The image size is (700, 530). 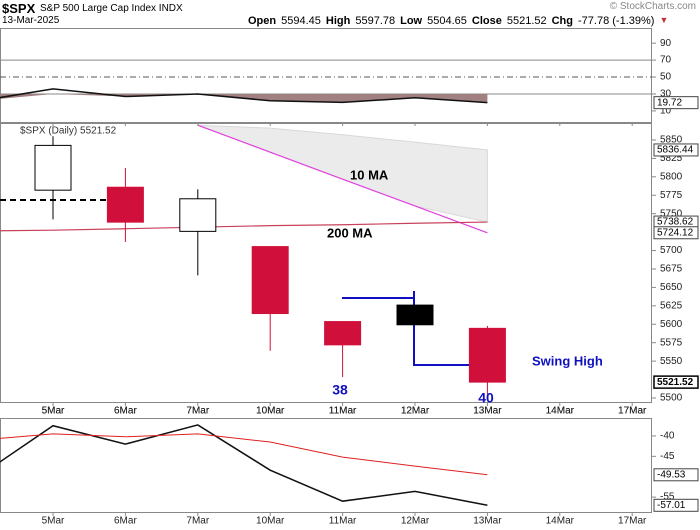 I want to click on annotation: 40, so click(x=486, y=398).